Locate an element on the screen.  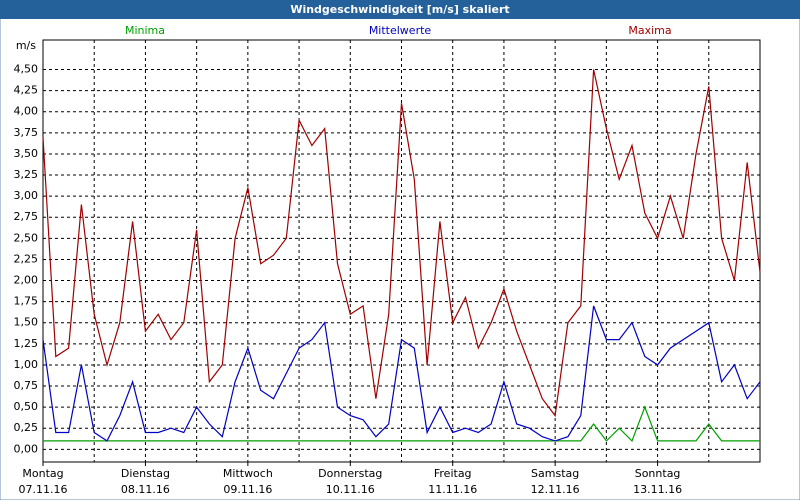
x-tick-label: Donnerstag is located at coordinates (350, 473).